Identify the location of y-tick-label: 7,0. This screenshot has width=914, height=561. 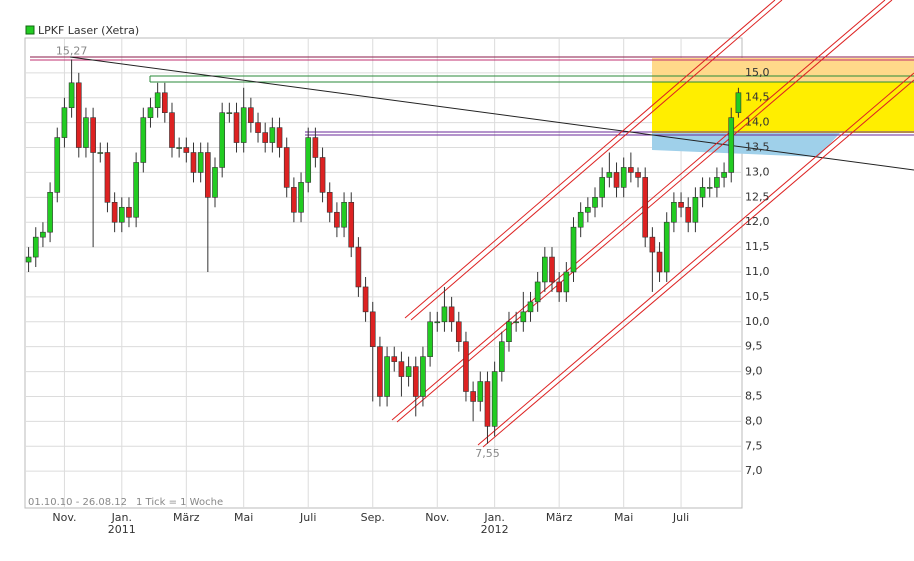
(754, 470).